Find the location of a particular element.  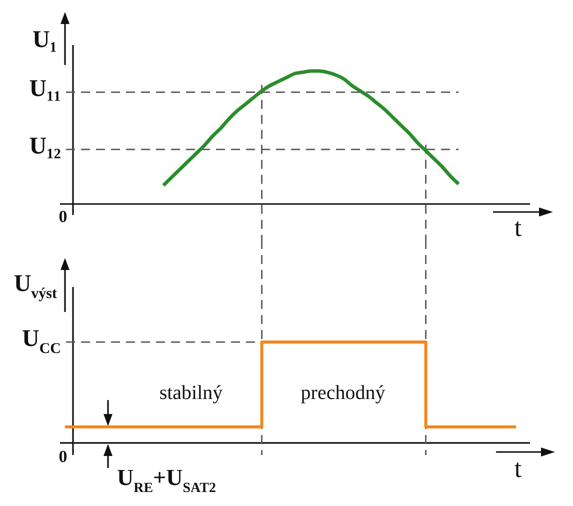

ref-line-label: U₁₂ is located at coordinates (45, 146).